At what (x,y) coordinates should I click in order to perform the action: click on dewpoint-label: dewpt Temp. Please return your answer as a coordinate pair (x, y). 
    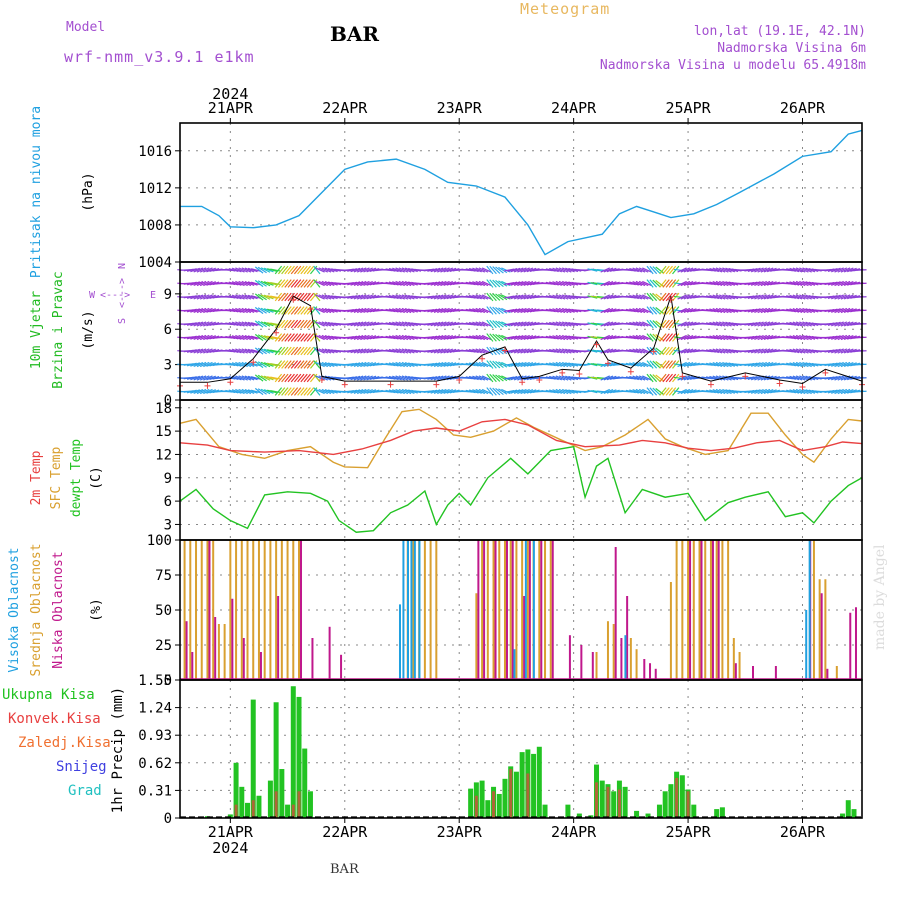
    Looking at the image, I should click on (76, 478).